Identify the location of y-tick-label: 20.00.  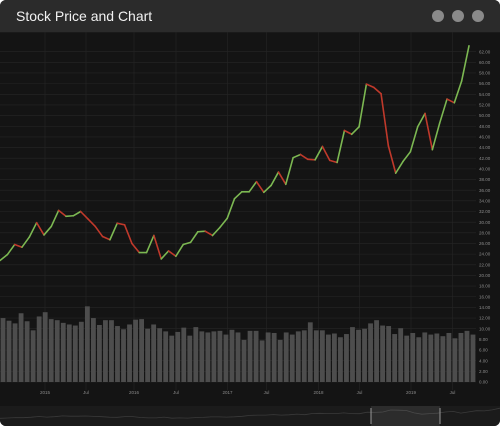
(485, 275).